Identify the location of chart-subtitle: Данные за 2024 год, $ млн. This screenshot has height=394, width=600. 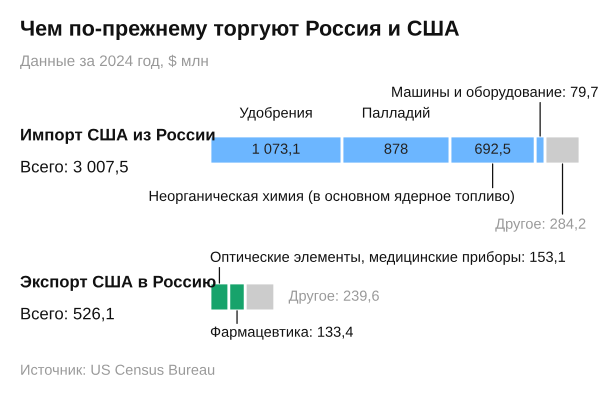
(114, 62).